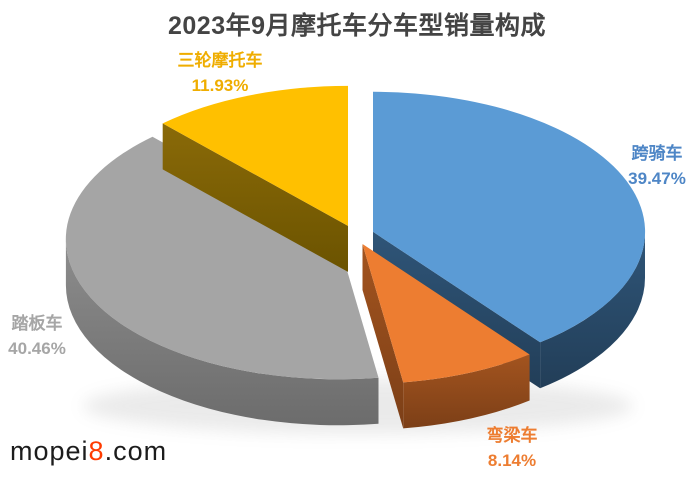  Describe the element at coordinates (37, 336) in the screenshot. I see `slice-label-scooter: 踏板车 40.46%` at that location.